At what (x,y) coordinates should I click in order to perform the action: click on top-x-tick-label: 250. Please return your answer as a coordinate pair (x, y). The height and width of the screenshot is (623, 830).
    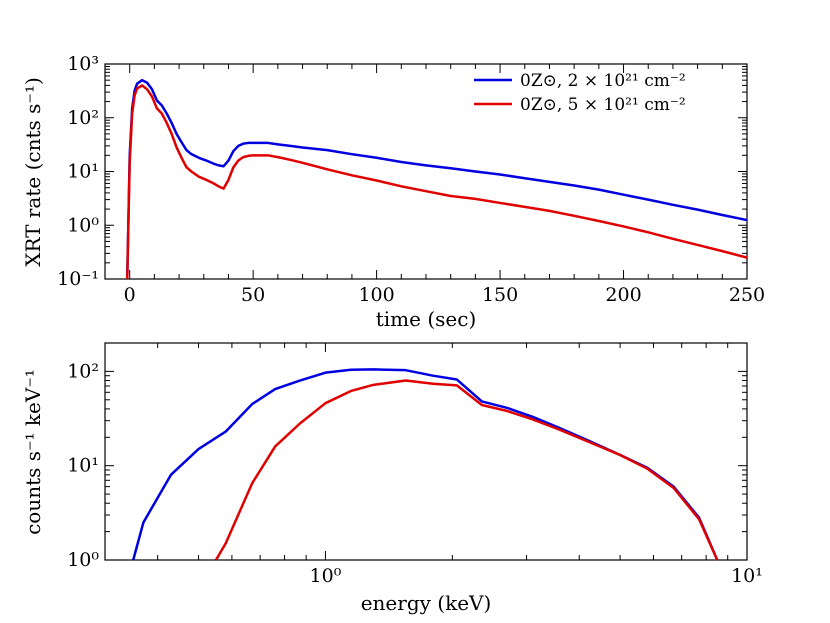
    Looking at the image, I should click on (747, 295).